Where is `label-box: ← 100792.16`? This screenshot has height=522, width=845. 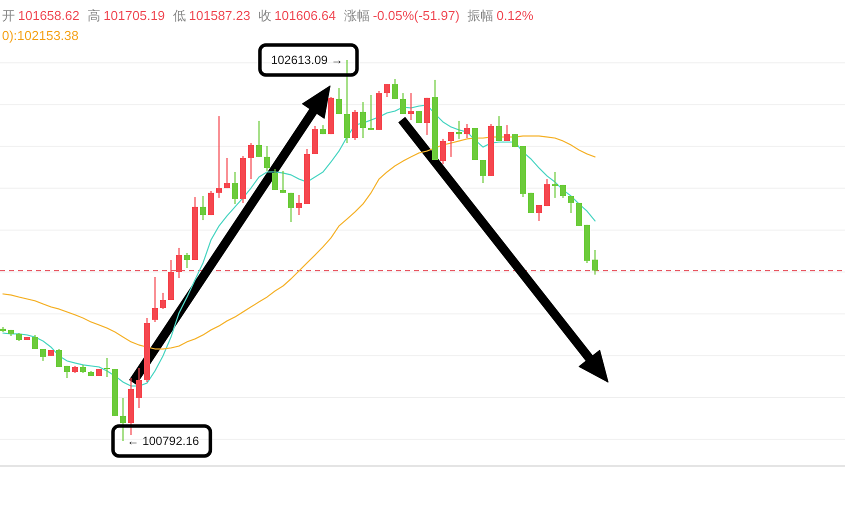 label-box: ← 100792.16 is located at coordinates (161, 441).